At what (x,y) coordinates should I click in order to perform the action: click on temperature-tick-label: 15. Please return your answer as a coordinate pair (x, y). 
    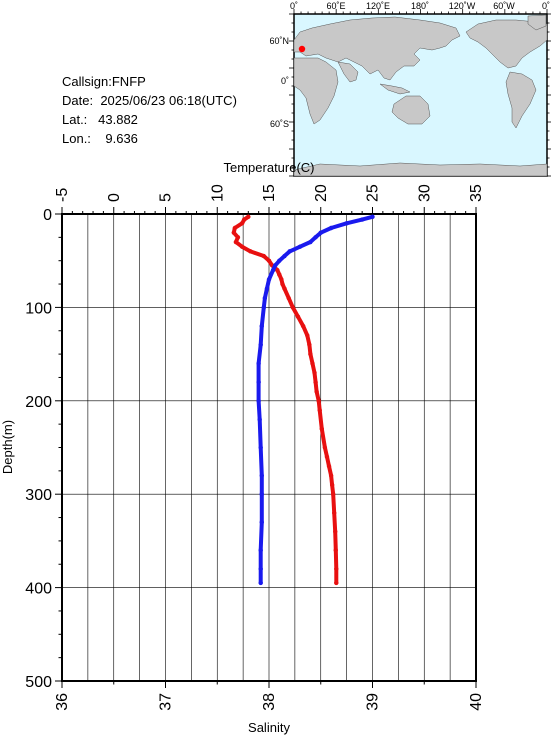
    Looking at the image, I should click on (269, 193).